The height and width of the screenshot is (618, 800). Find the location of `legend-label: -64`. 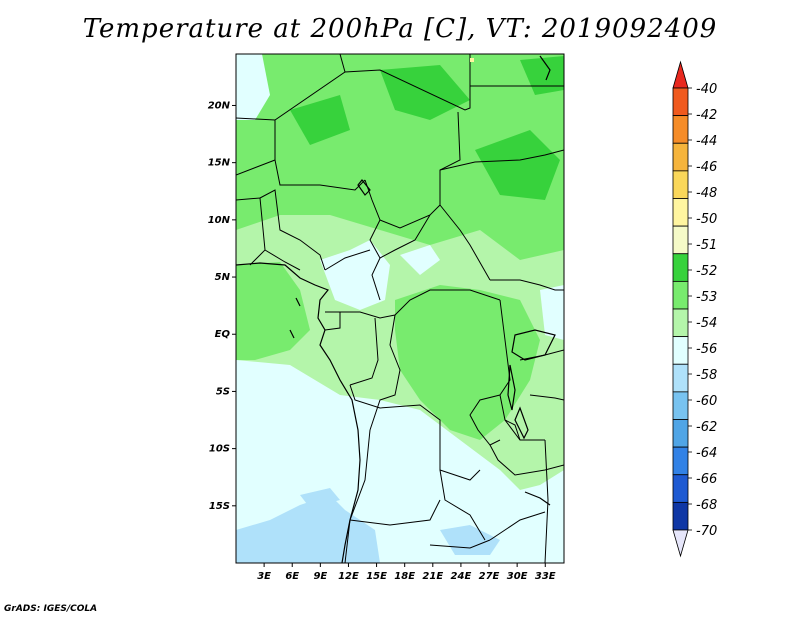

legend-label: -64 is located at coordinates (706, 453).